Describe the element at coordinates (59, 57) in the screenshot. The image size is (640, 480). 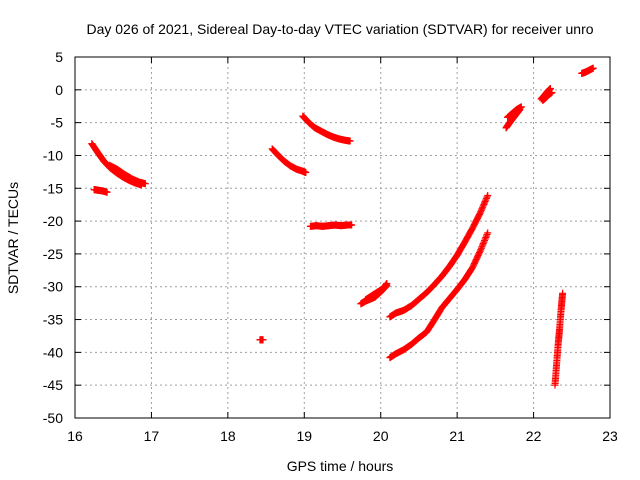
I see `y-tick-label: 5` at that location.